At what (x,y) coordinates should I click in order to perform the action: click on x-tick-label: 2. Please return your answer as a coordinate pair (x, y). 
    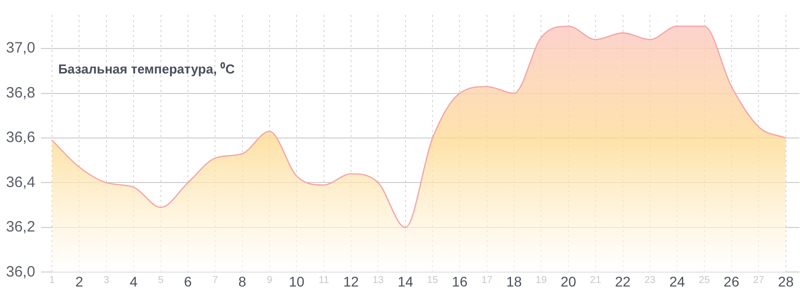
    Looking at the image, I should click on (79, 281).